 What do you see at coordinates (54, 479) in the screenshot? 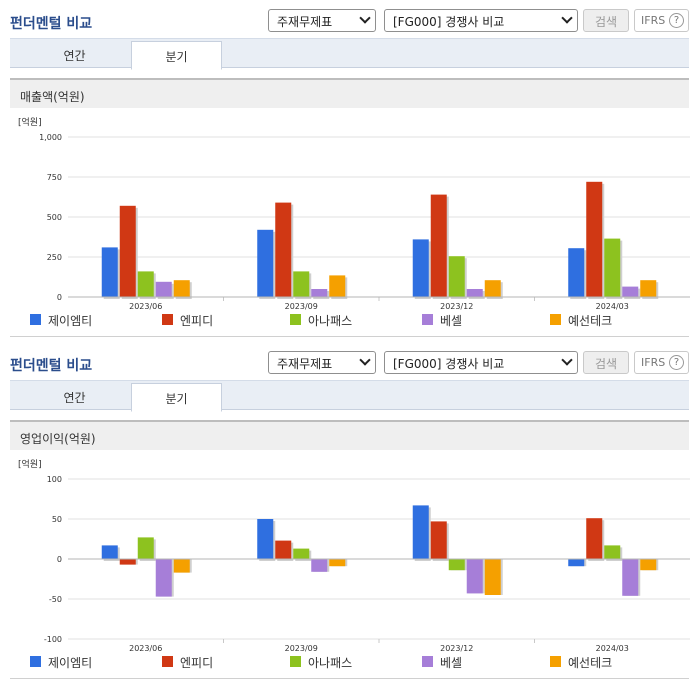
I see `y-tick-label: 100` at bounding box center [54, 479].